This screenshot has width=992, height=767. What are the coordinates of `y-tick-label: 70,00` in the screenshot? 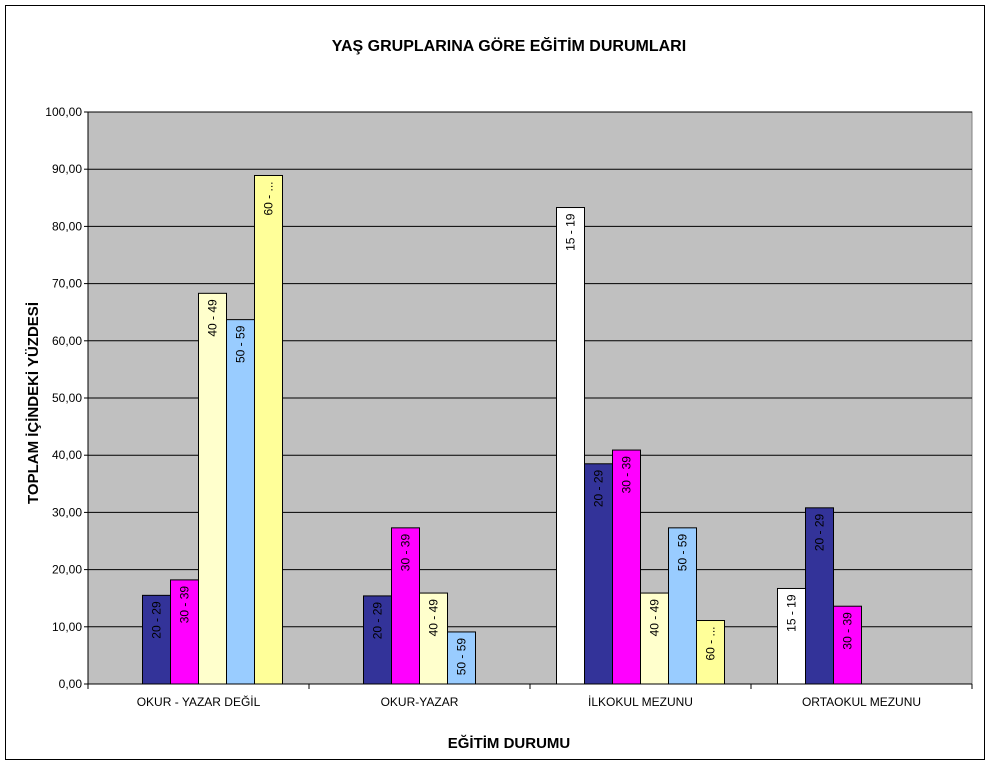 It's located at (67, 284).